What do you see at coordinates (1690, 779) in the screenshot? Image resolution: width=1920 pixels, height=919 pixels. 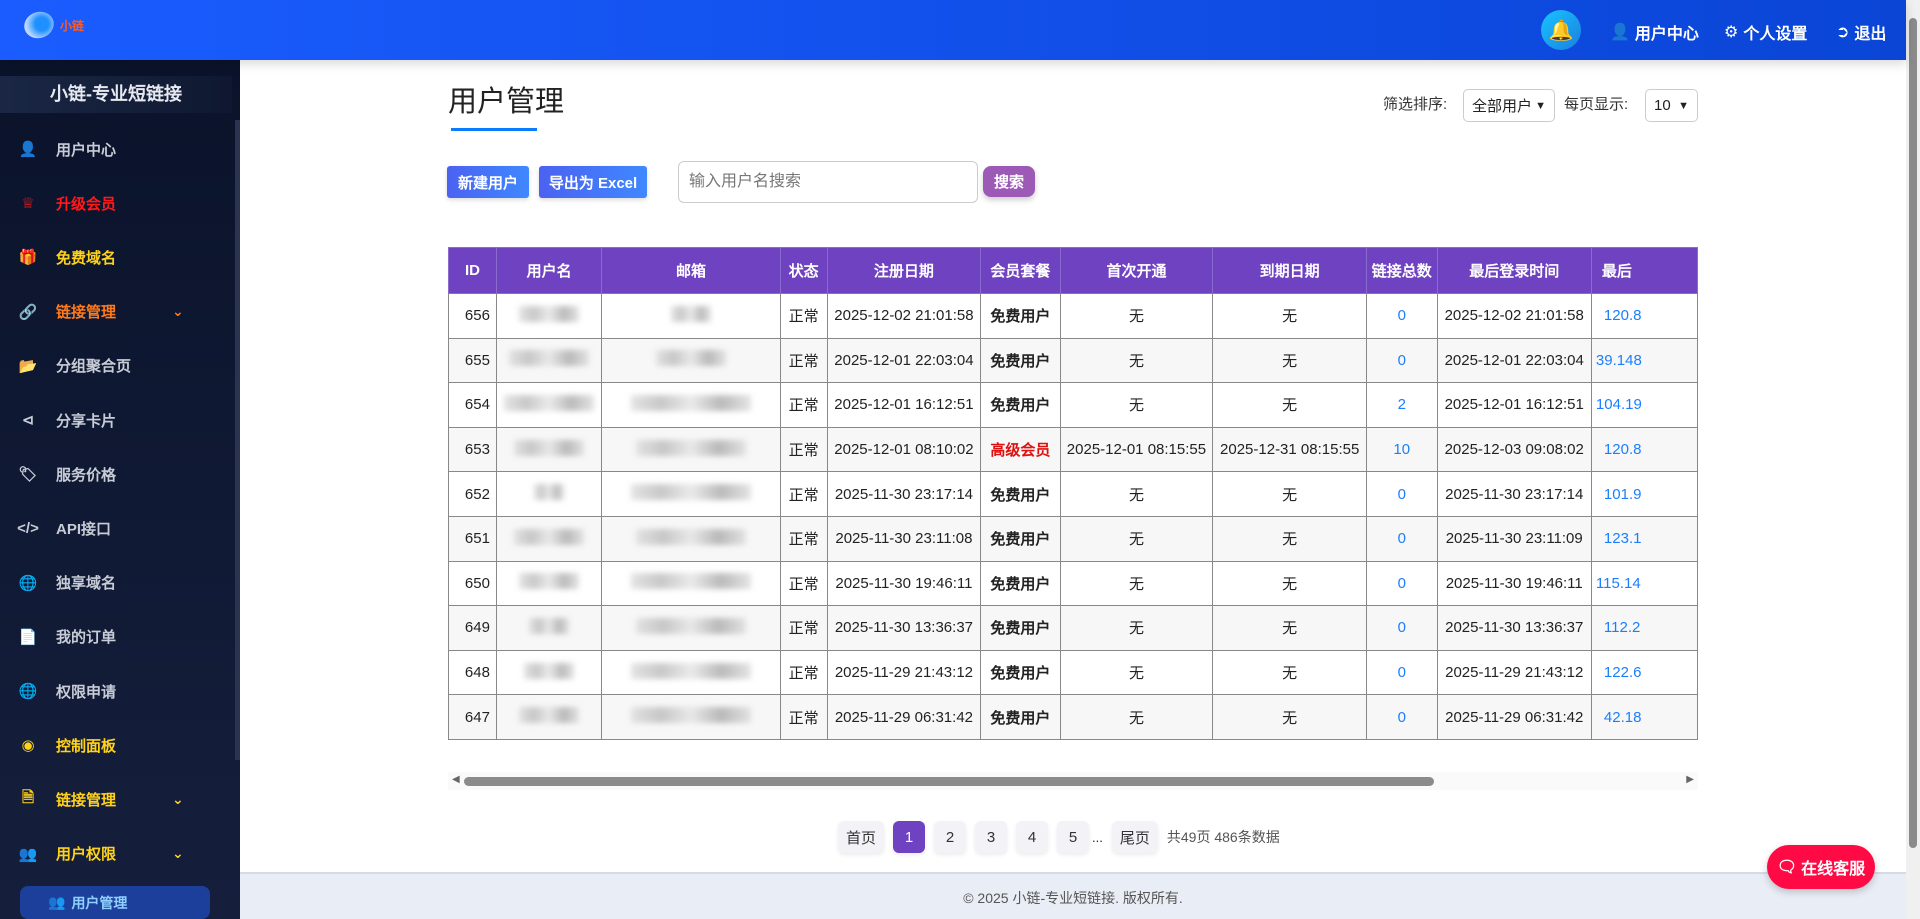 I see `scroll-right-icon: ▶` at bounding box center [1690, 779].